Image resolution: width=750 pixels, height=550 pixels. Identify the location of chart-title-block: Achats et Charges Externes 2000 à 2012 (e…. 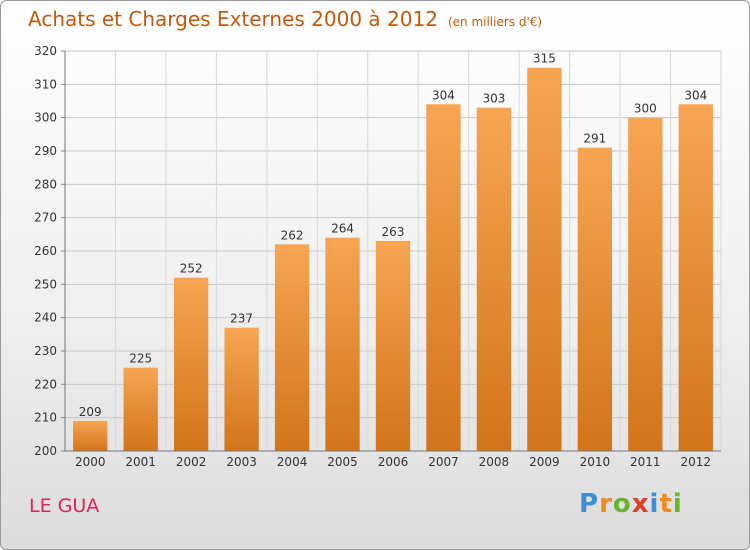
(285, 19).